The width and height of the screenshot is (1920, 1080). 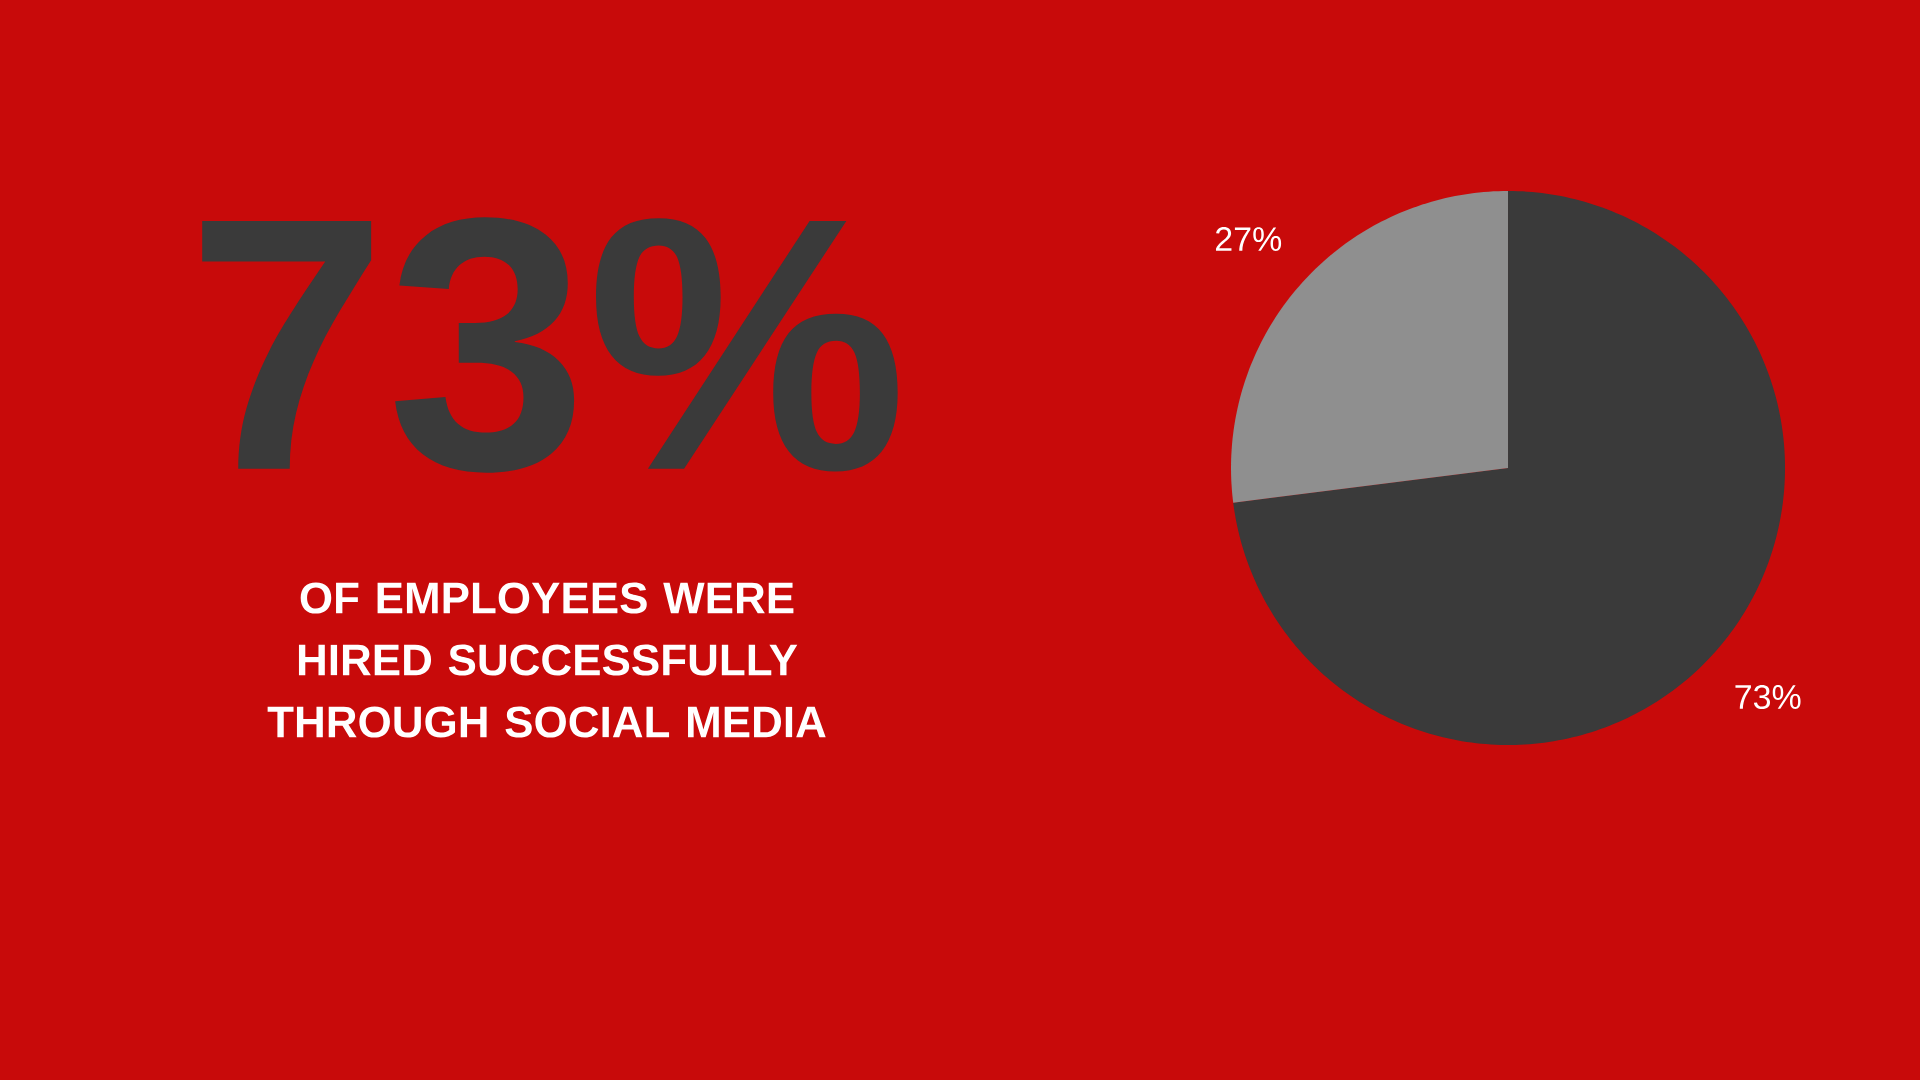 What do you see at coordinates (550, 345) in the screenshot?
I see `chart-title: 73%` at bounding box center [550, 345].